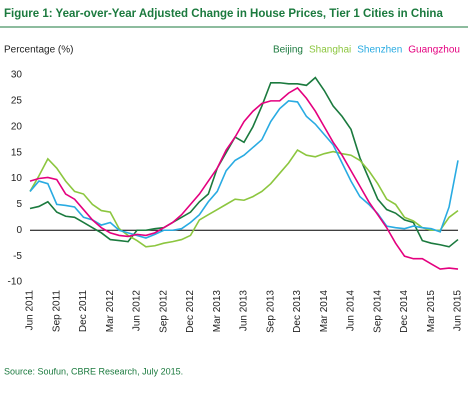 Image resolution: width=468 pixels, height=401 pixels. I want to click on y-tick-label: 10, so click(17, 178).